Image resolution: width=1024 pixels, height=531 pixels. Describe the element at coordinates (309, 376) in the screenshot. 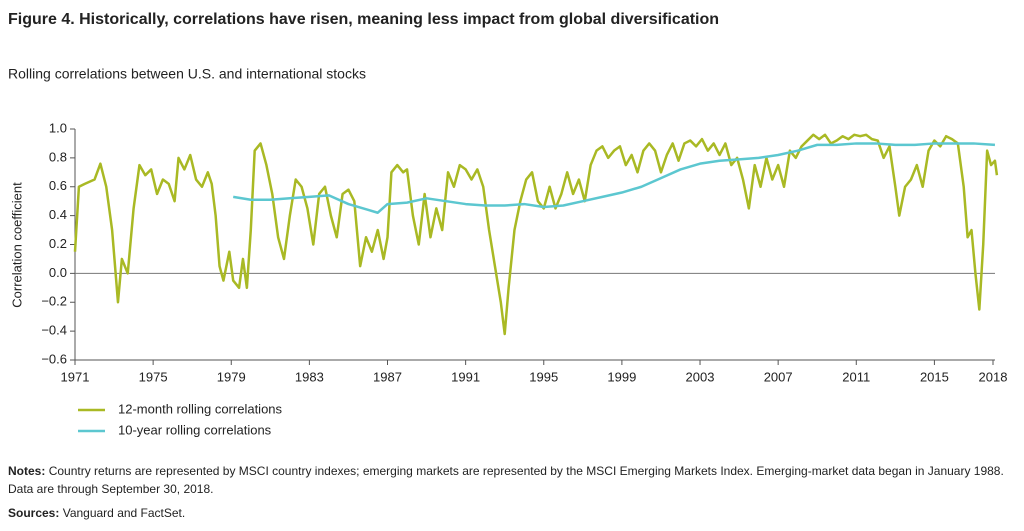

I see `x-tick-label: 1983` at that location.